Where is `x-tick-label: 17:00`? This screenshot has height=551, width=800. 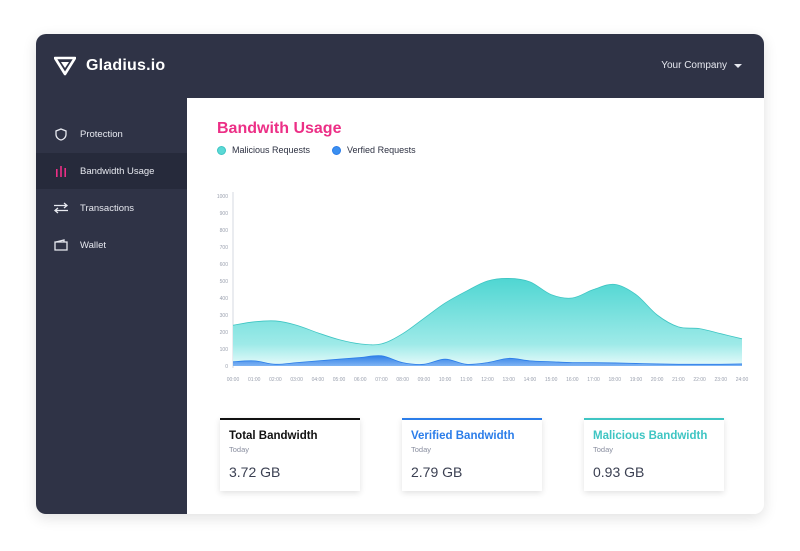
x-tick-label: 17:00 is located at coordinates (593, 380).